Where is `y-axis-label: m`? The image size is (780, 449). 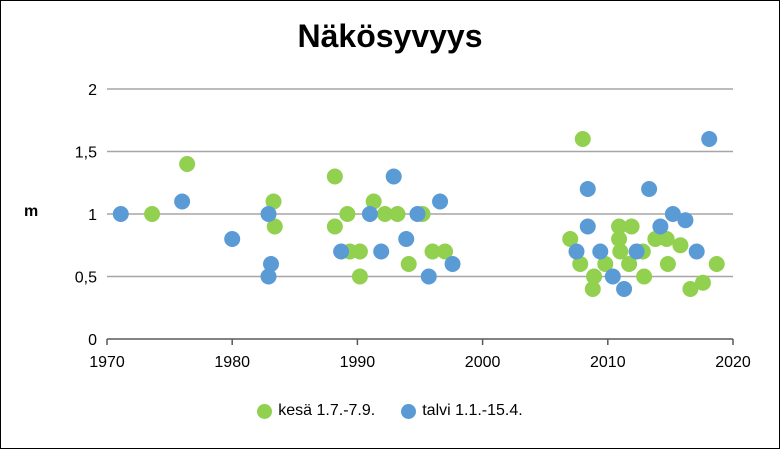 y-axis-label: m is located at coordinates (31, 211).